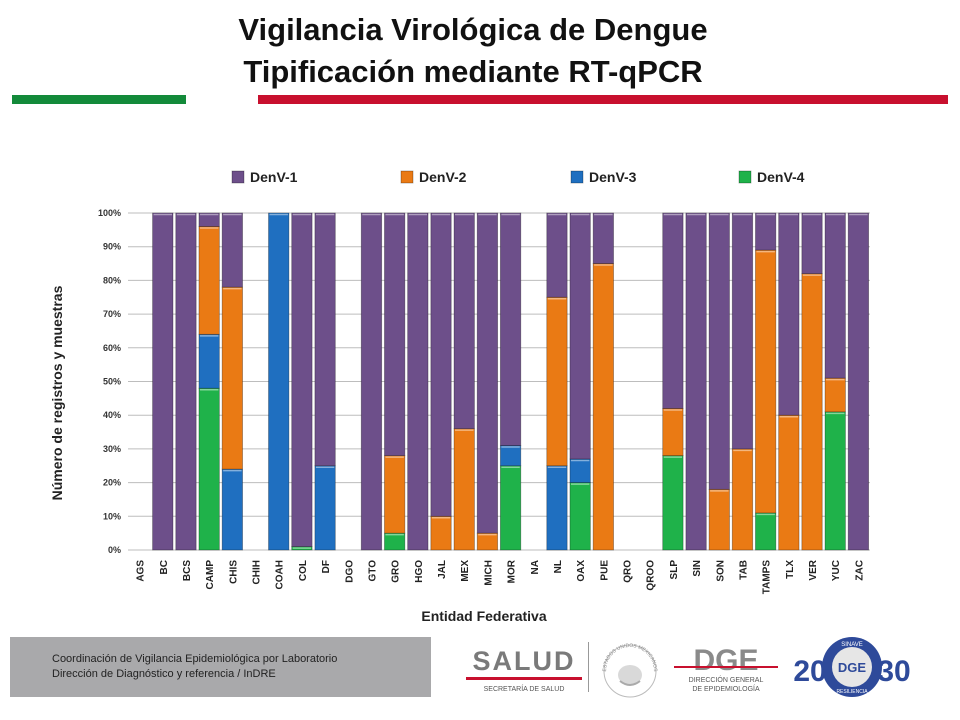 This screenshot has height=720, width=960. I want to click on svg-text: DIRECCIÓN GENERAL, so click(726, 679).